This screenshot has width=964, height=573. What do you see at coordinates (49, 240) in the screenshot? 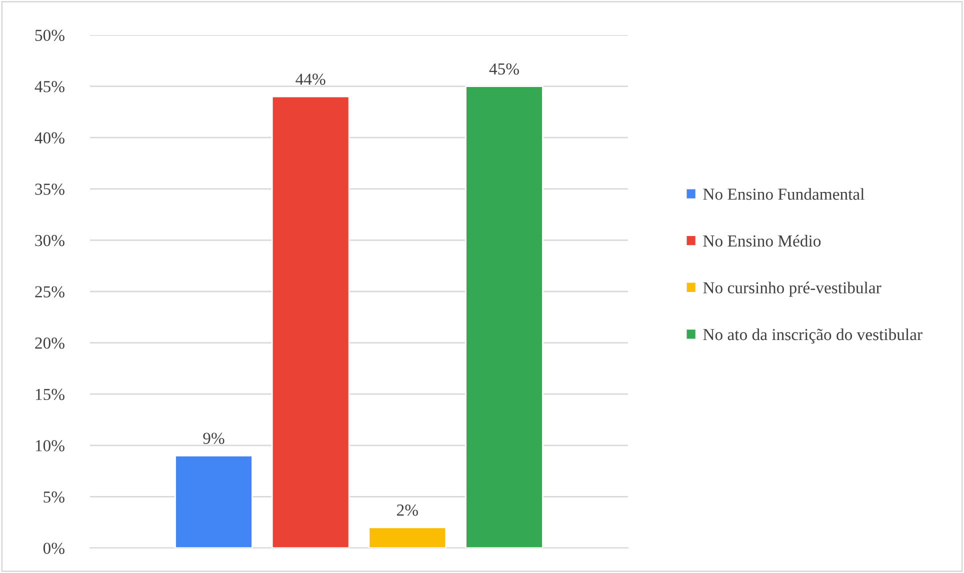
I see `y-tick-label: 30%` at bounding box center [49, 240].